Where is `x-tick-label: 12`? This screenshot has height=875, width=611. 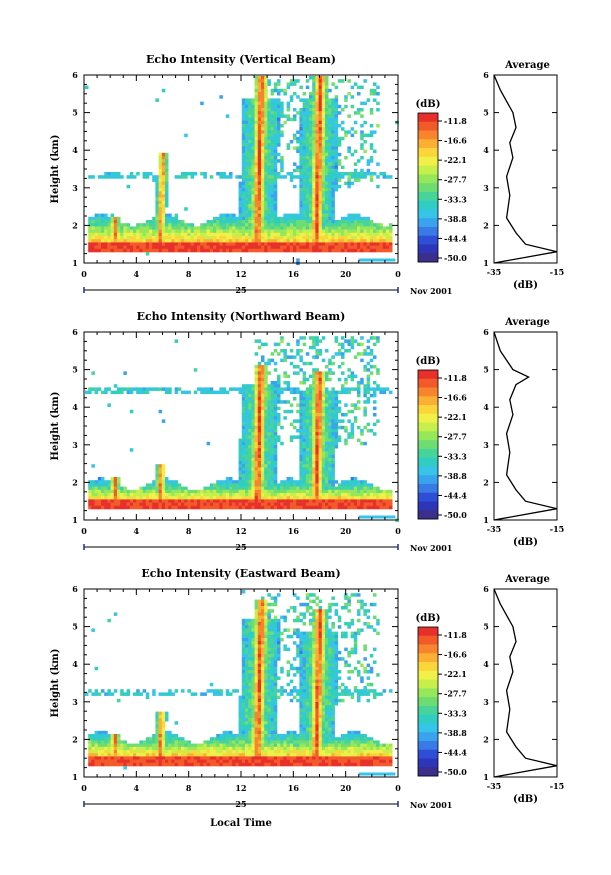 x-tick-label: 12 is located at coordinates (240, 788).